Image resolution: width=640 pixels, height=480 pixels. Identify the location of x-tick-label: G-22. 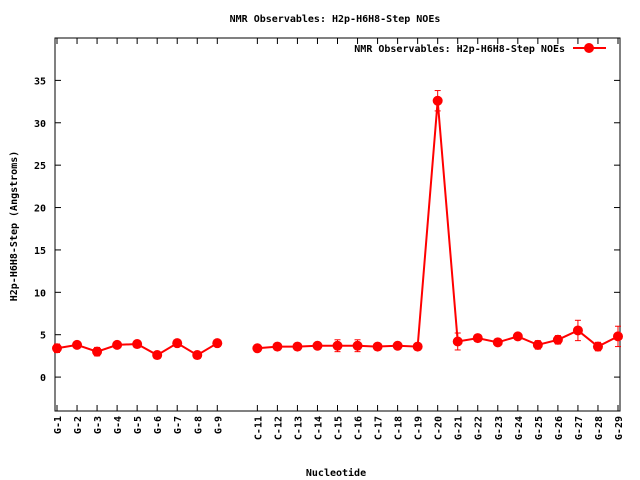
(479, 428).